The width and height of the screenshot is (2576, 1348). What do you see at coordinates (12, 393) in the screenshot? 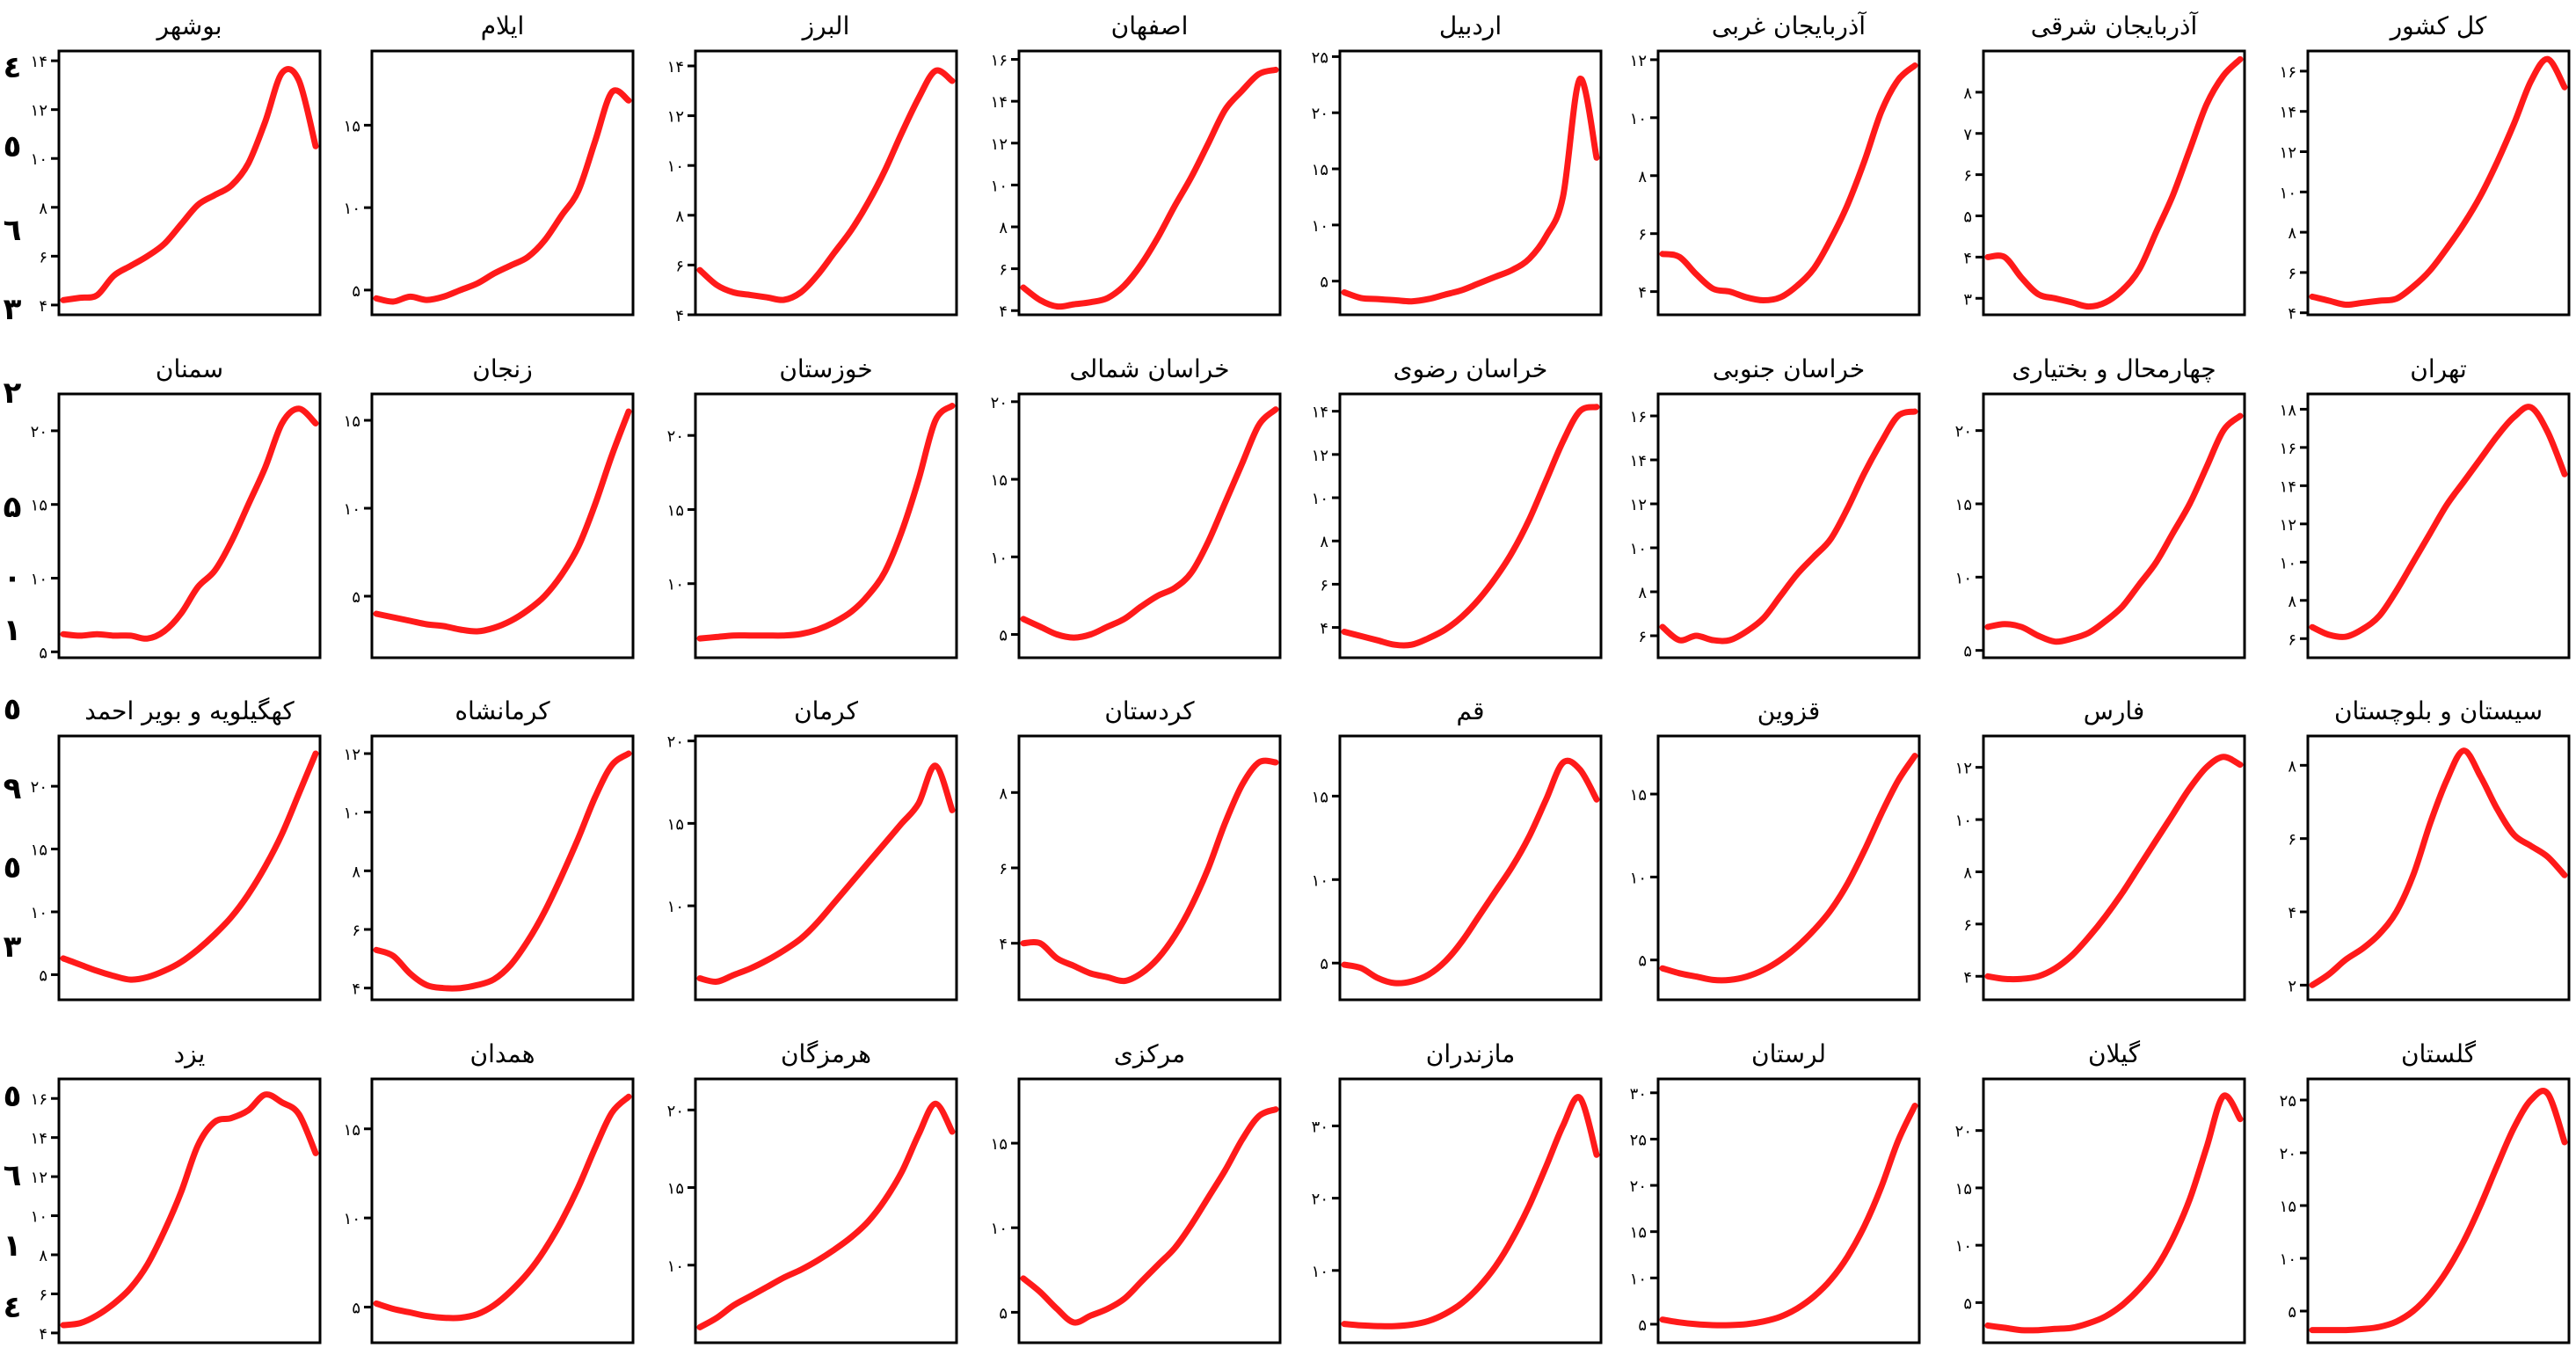
I see `y-axis-glyph: ٢` at bounding box center [12, 393].